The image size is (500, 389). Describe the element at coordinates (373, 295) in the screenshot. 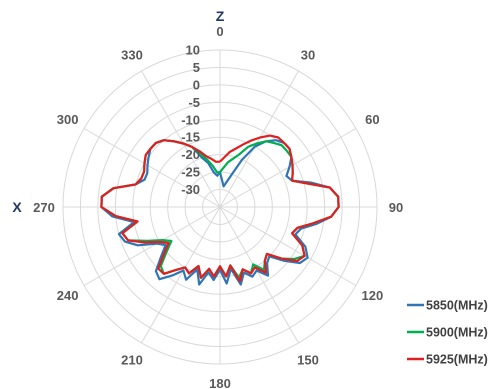

I see `angle-tick-label: 120` at that location.